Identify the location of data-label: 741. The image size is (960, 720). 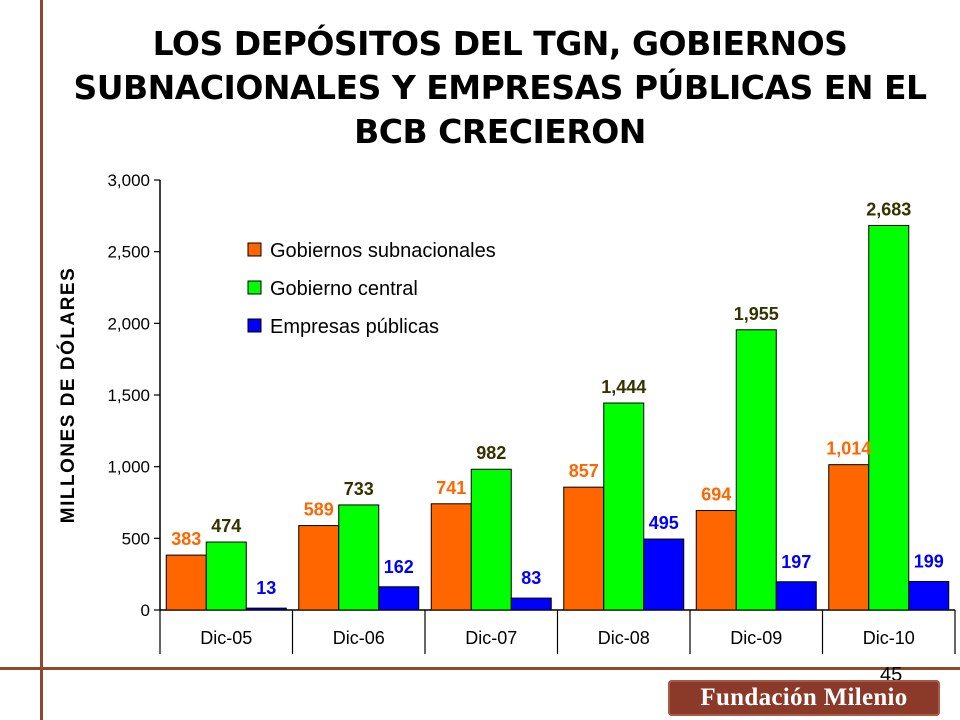
(451, 488).